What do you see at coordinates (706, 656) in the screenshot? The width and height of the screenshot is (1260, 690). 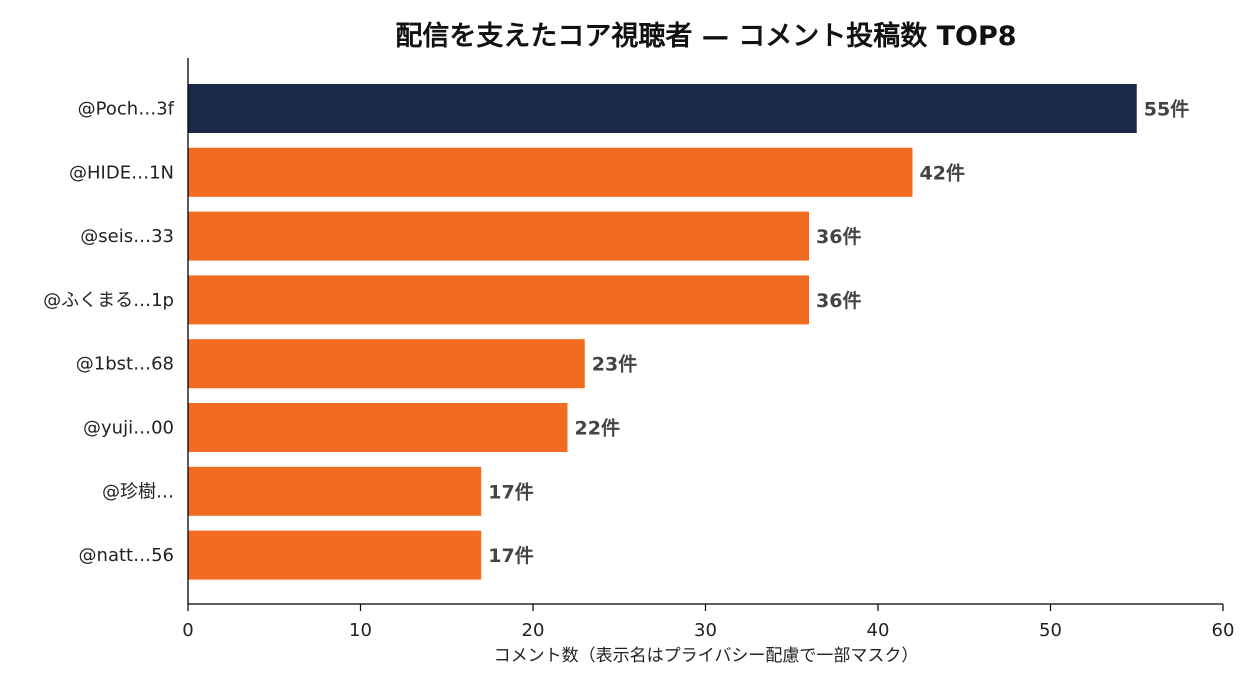 I see `x-axis-label: コメント数（表示名はプライバシー配慮で一部マスク）` at bounding box center [706, 656].